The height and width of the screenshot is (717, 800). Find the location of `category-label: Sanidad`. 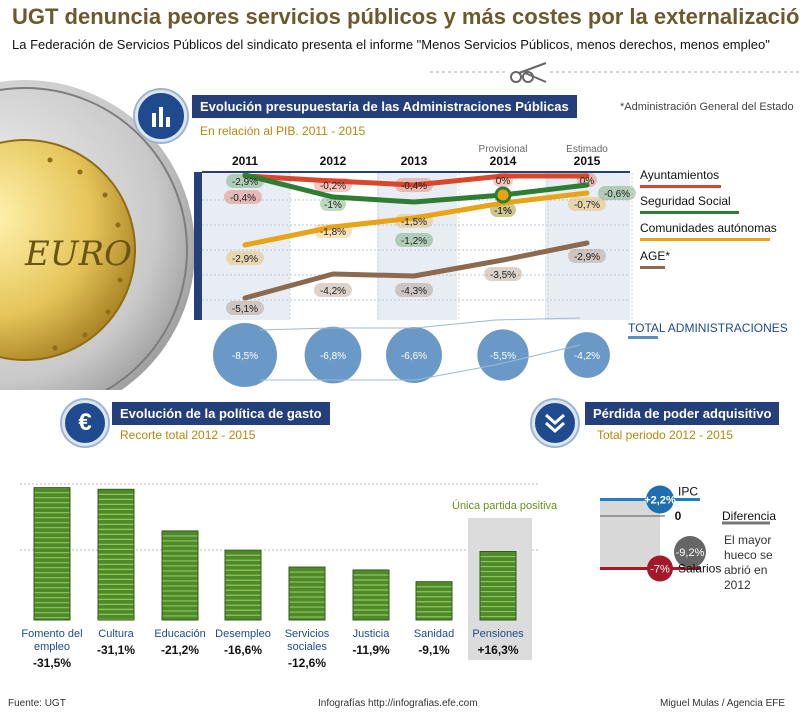

category-label: Sanidad is located at coordinates (434, 634).